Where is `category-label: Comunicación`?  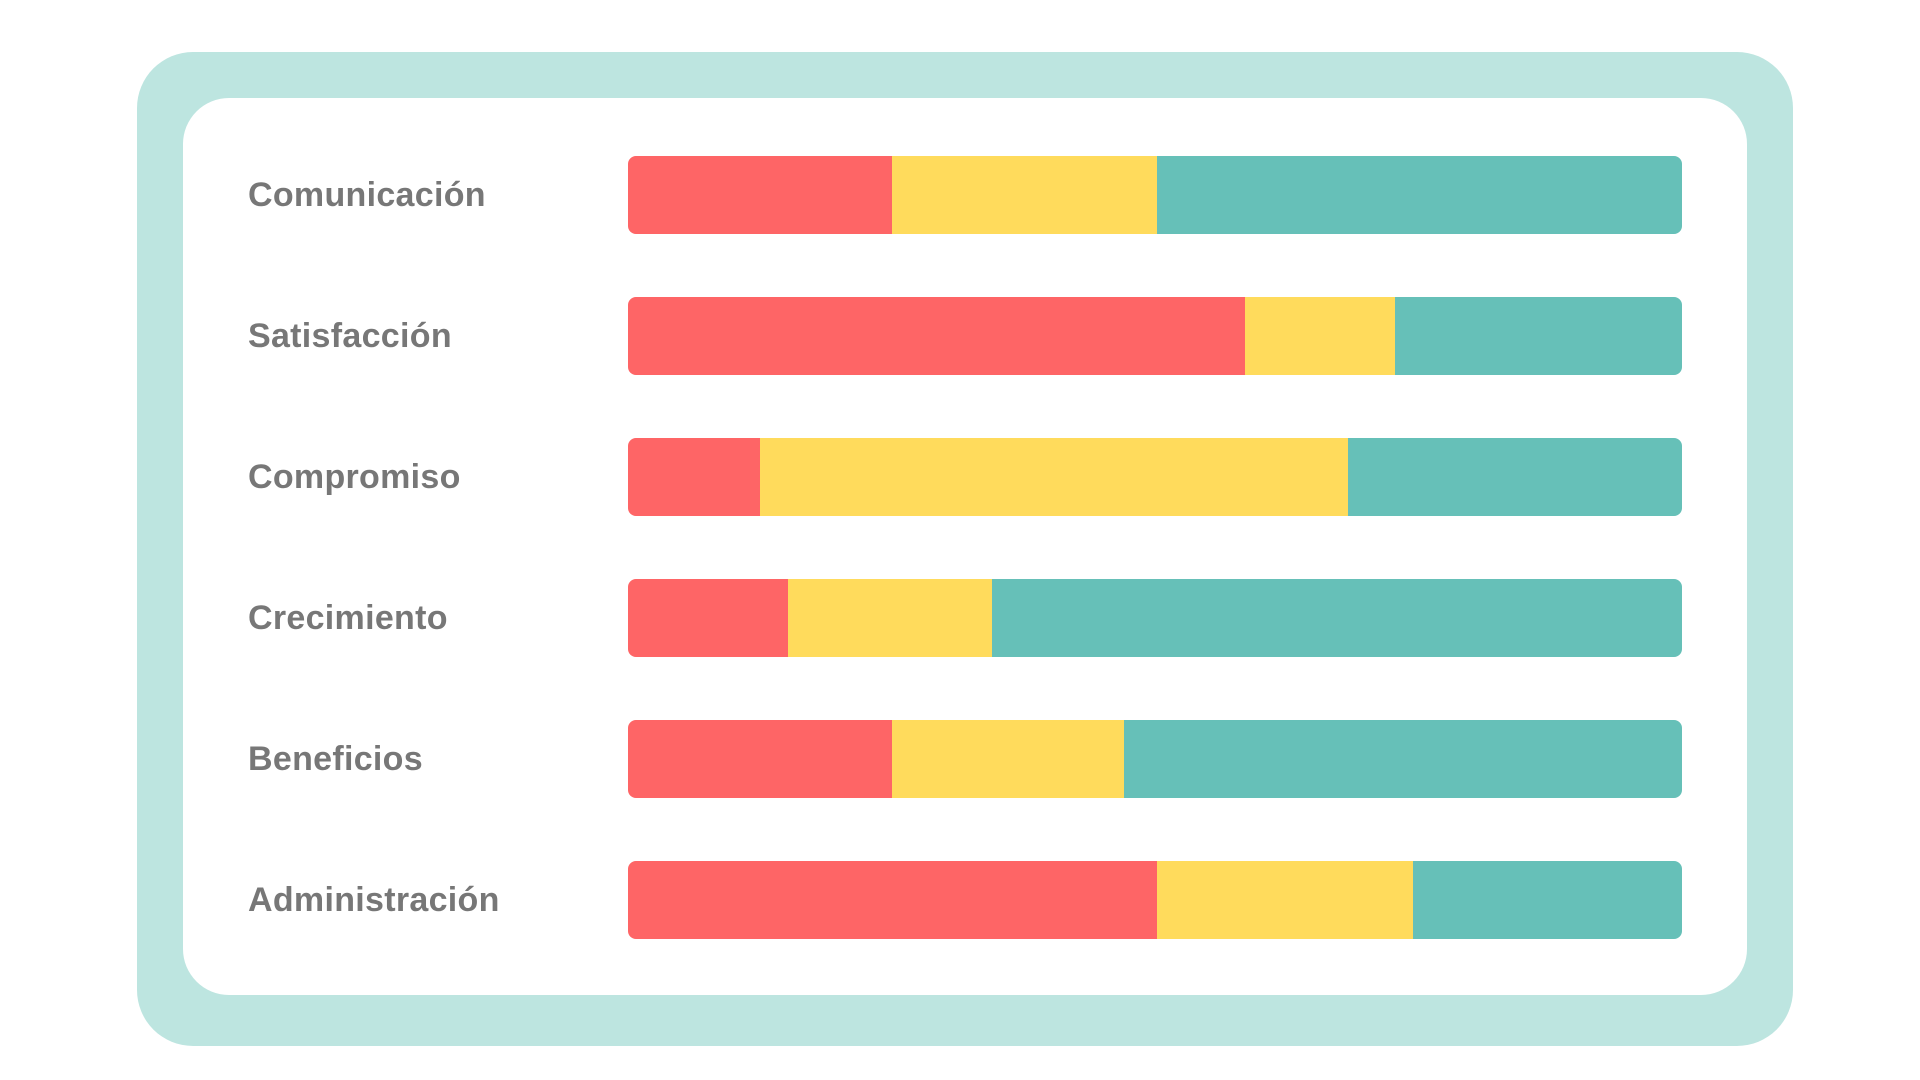
category-label: Comunicación is located at coordinates (367, 195).